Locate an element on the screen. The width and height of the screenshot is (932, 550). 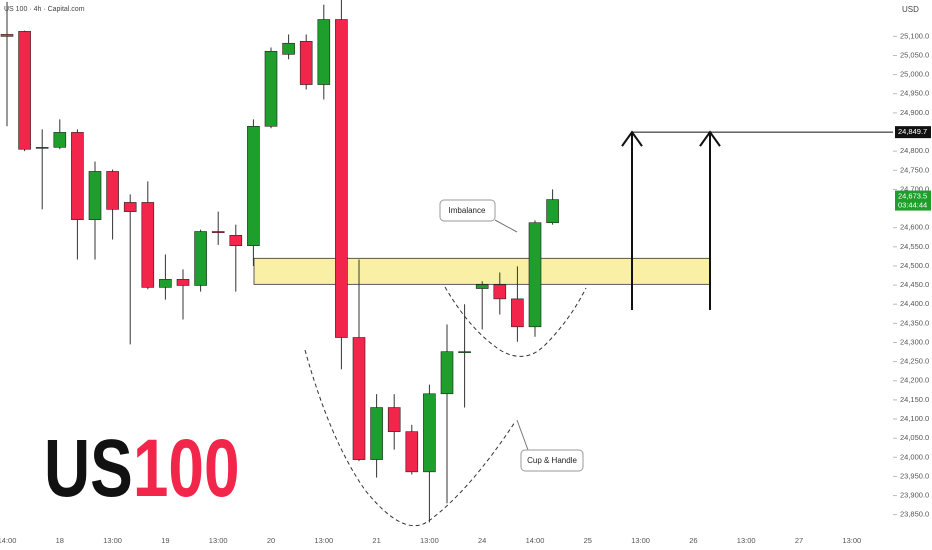
watermark-part: 100 is located at coordinates (186, 468).